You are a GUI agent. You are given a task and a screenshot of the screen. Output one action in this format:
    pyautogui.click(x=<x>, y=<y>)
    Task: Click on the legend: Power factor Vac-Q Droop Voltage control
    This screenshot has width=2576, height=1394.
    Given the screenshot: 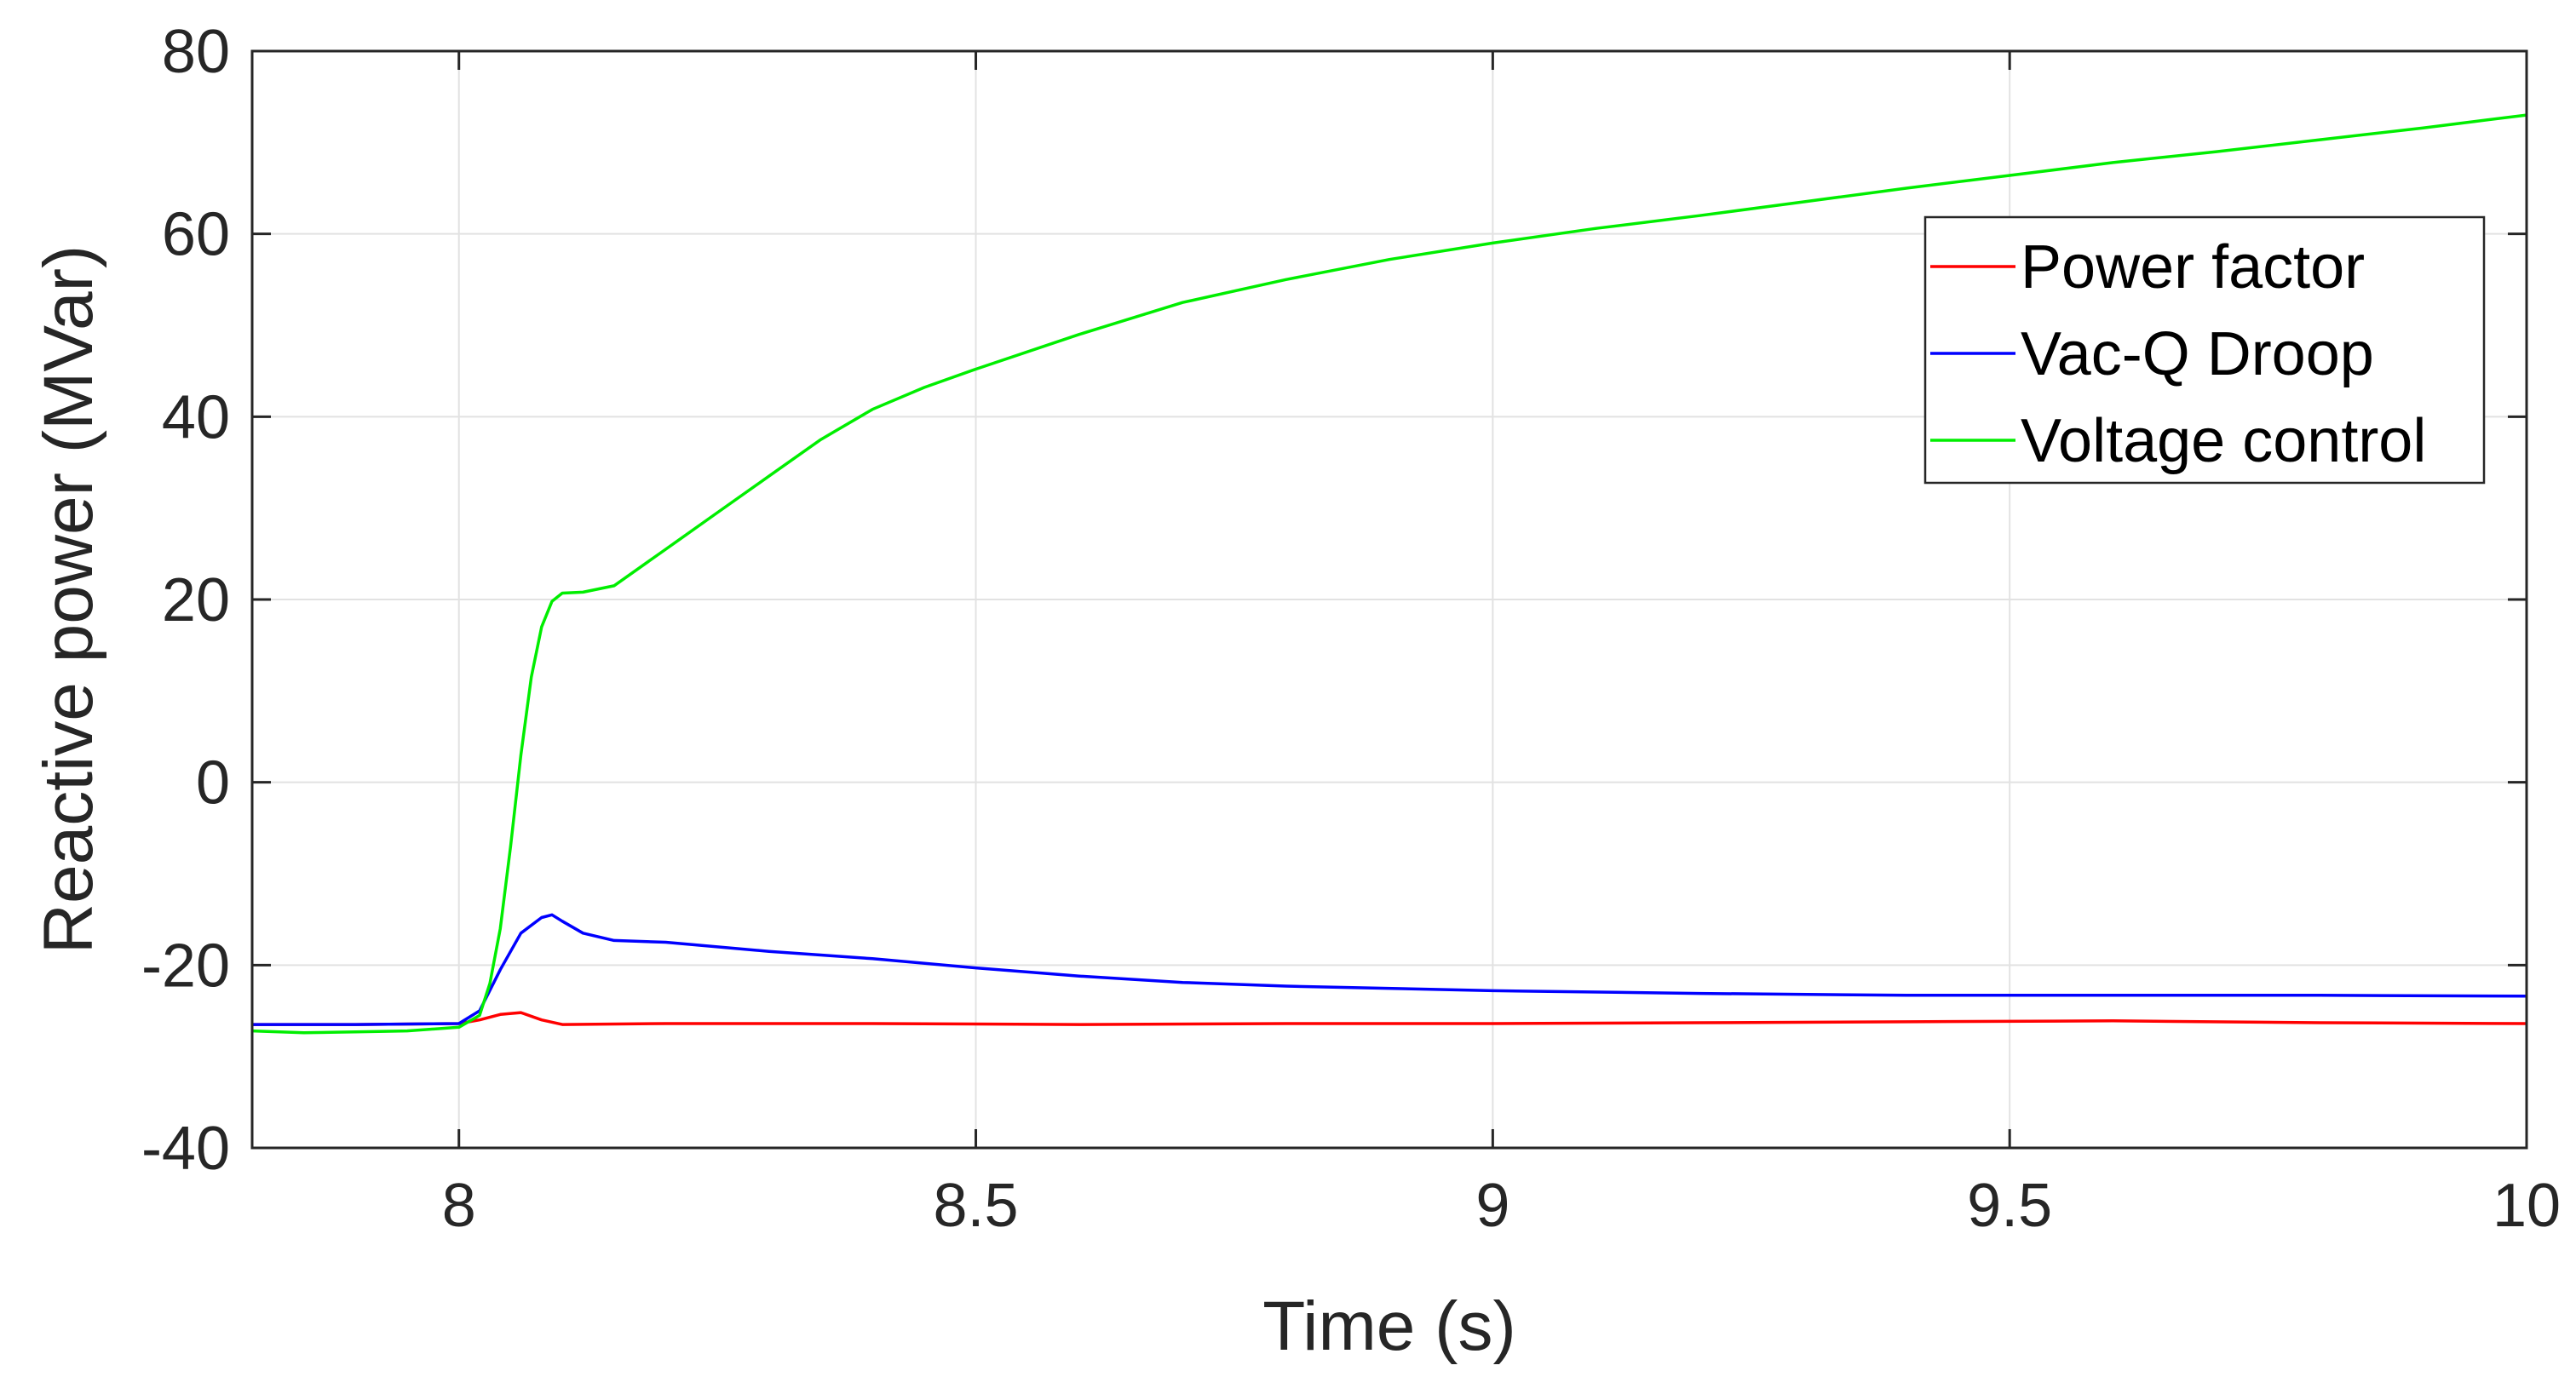 What is the action you would take?
    pyautogui.click(x=2205, y=350)
    